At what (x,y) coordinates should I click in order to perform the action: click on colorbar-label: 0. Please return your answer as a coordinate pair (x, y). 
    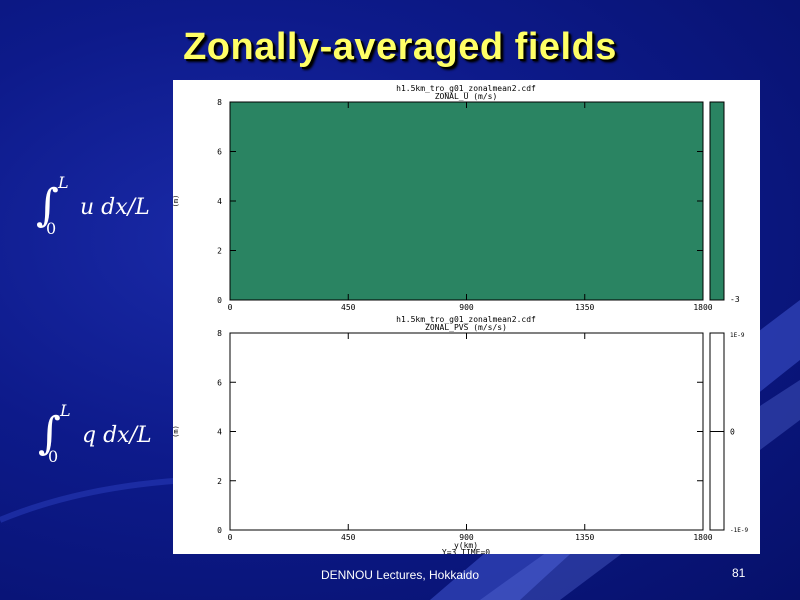
    Looking at the image, I should click on (732, 432).